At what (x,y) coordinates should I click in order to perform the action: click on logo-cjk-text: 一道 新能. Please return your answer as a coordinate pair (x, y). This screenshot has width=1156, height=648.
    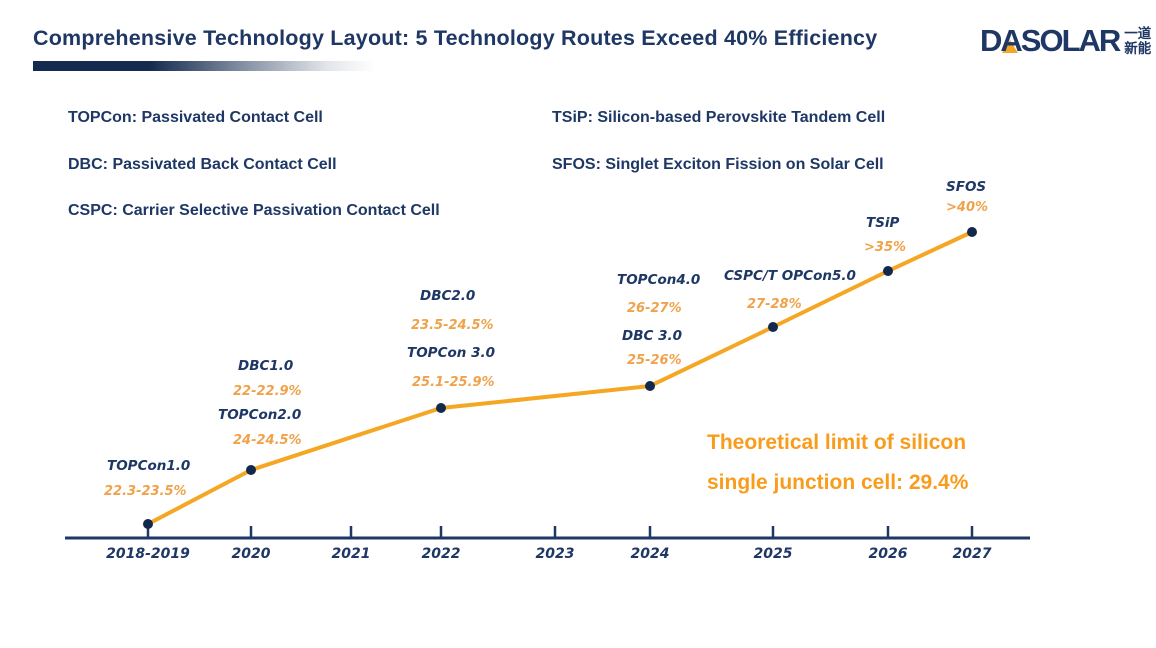
    Looking at the image, I should click on (1138, 41).